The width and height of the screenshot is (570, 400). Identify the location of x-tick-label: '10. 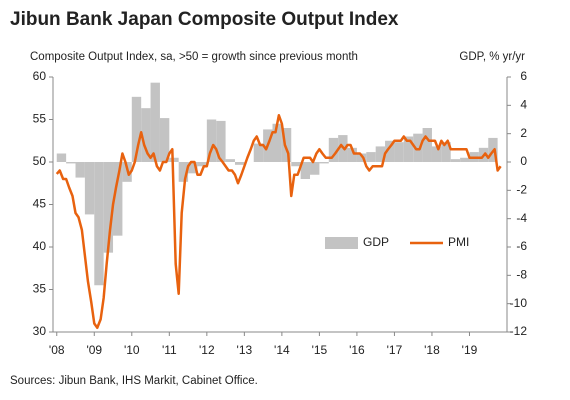
(132, 350).